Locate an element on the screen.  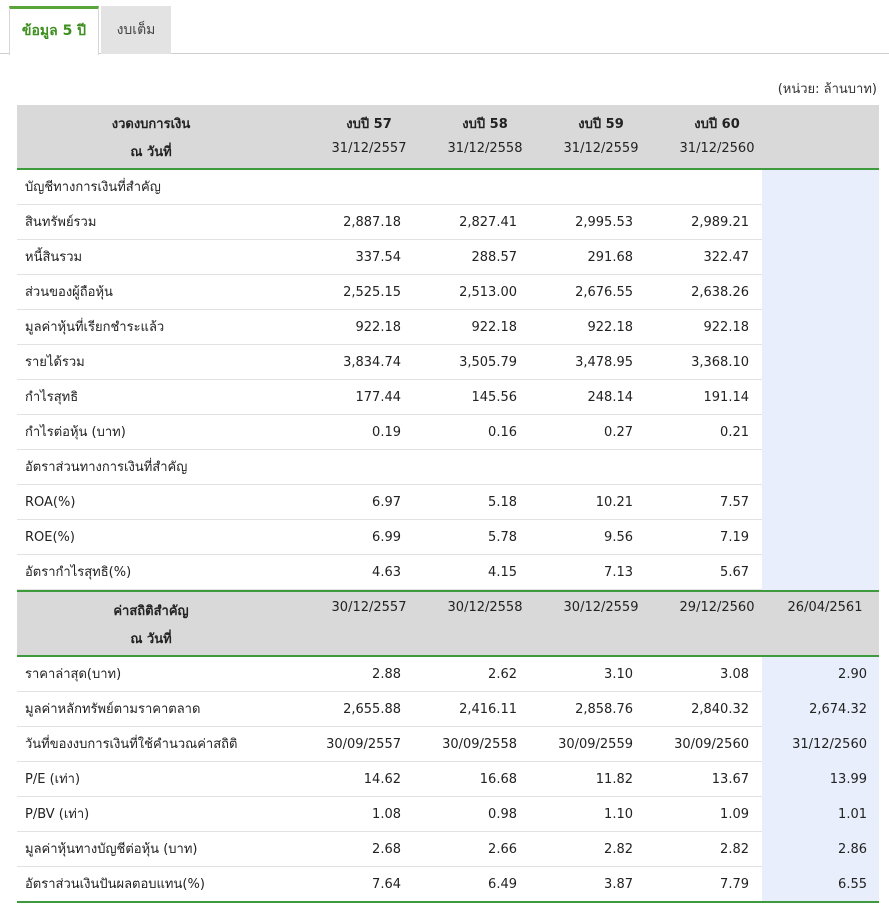
row-value: 10.21 is located at coordinates (614, 502).